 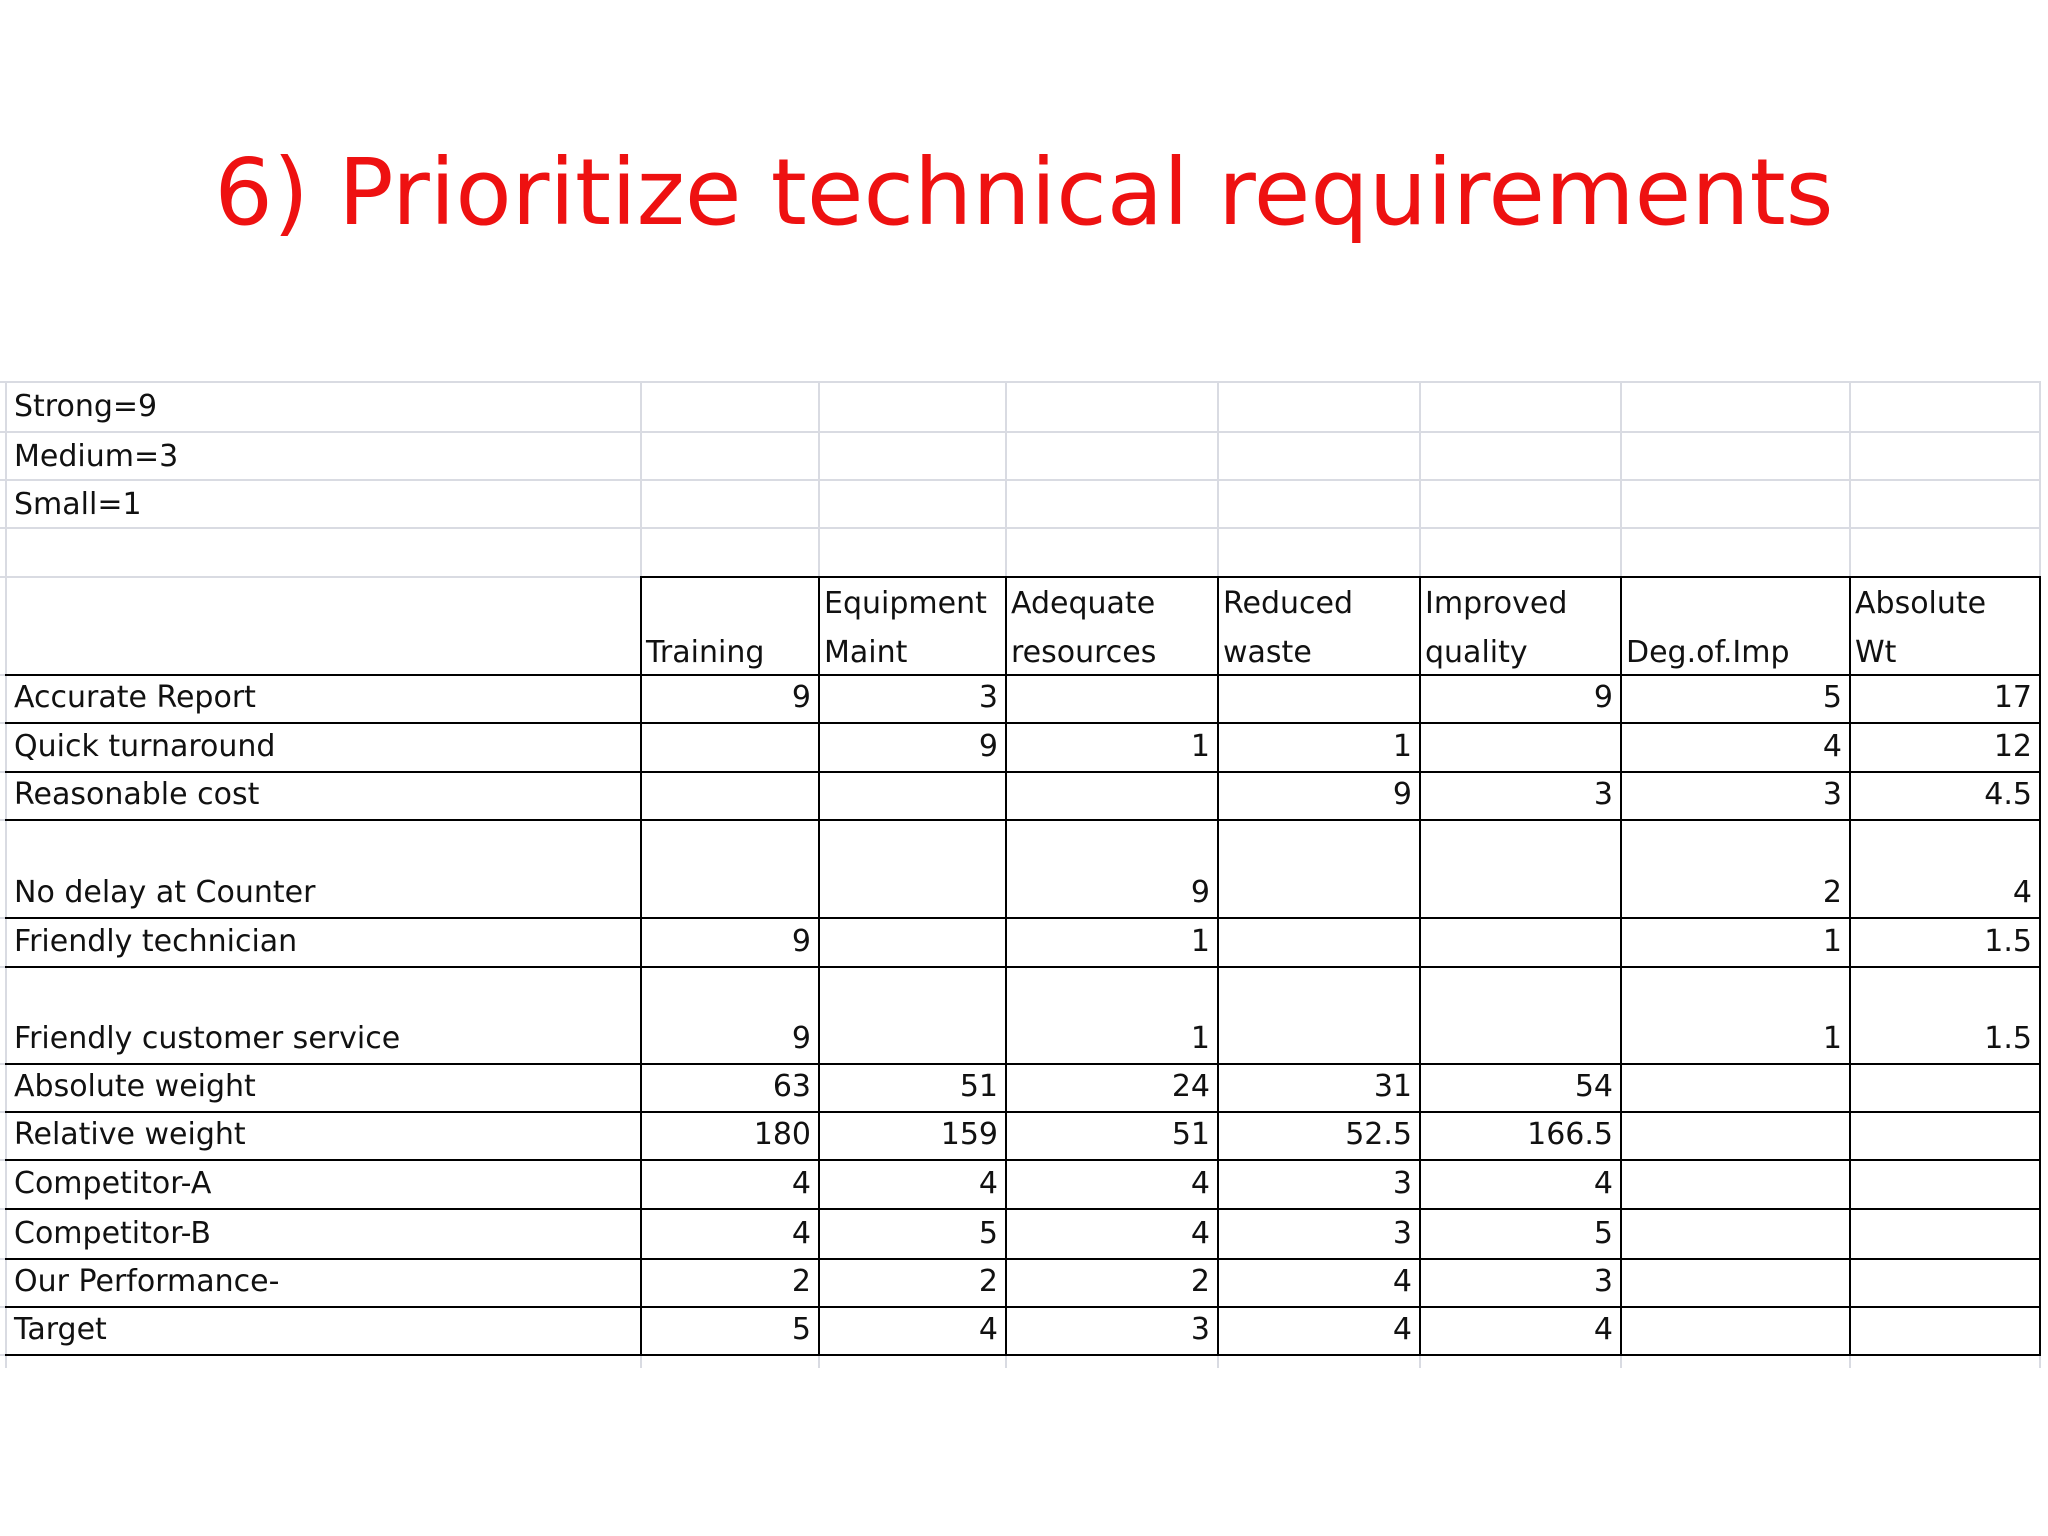 I want to click on column-header-line1: Equipment, so click(x=905, y=603).